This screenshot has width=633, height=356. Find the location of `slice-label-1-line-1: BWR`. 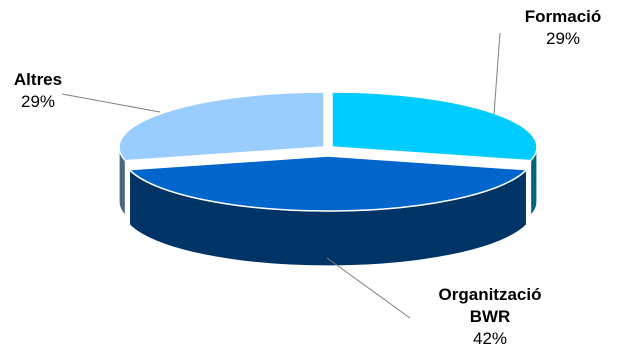

slice-label-1-line-1: BWR is located at coordinates (490, 316).